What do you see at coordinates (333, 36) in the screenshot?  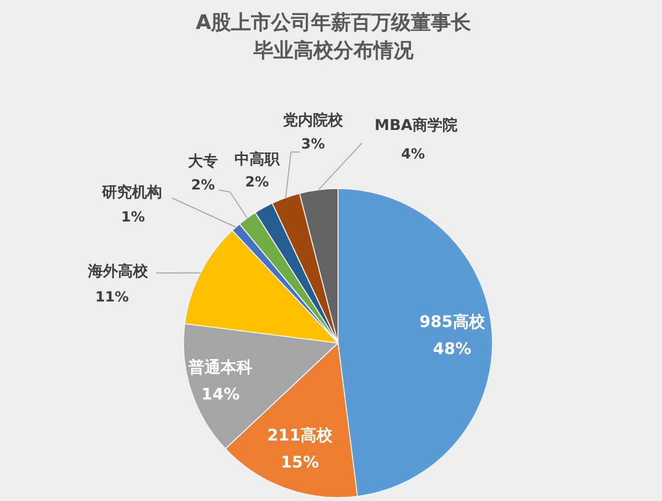 I see `chart-title: A股上市公司年薪百万级董事长毕业高校分布情况` at bounding box center [333, 36].